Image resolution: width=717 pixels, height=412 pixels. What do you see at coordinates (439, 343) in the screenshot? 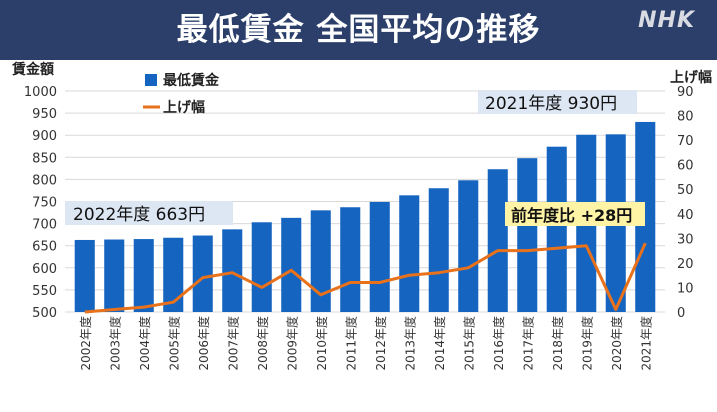
I see `x-tick-label: 2014年度` at bounding box center [439, 343].